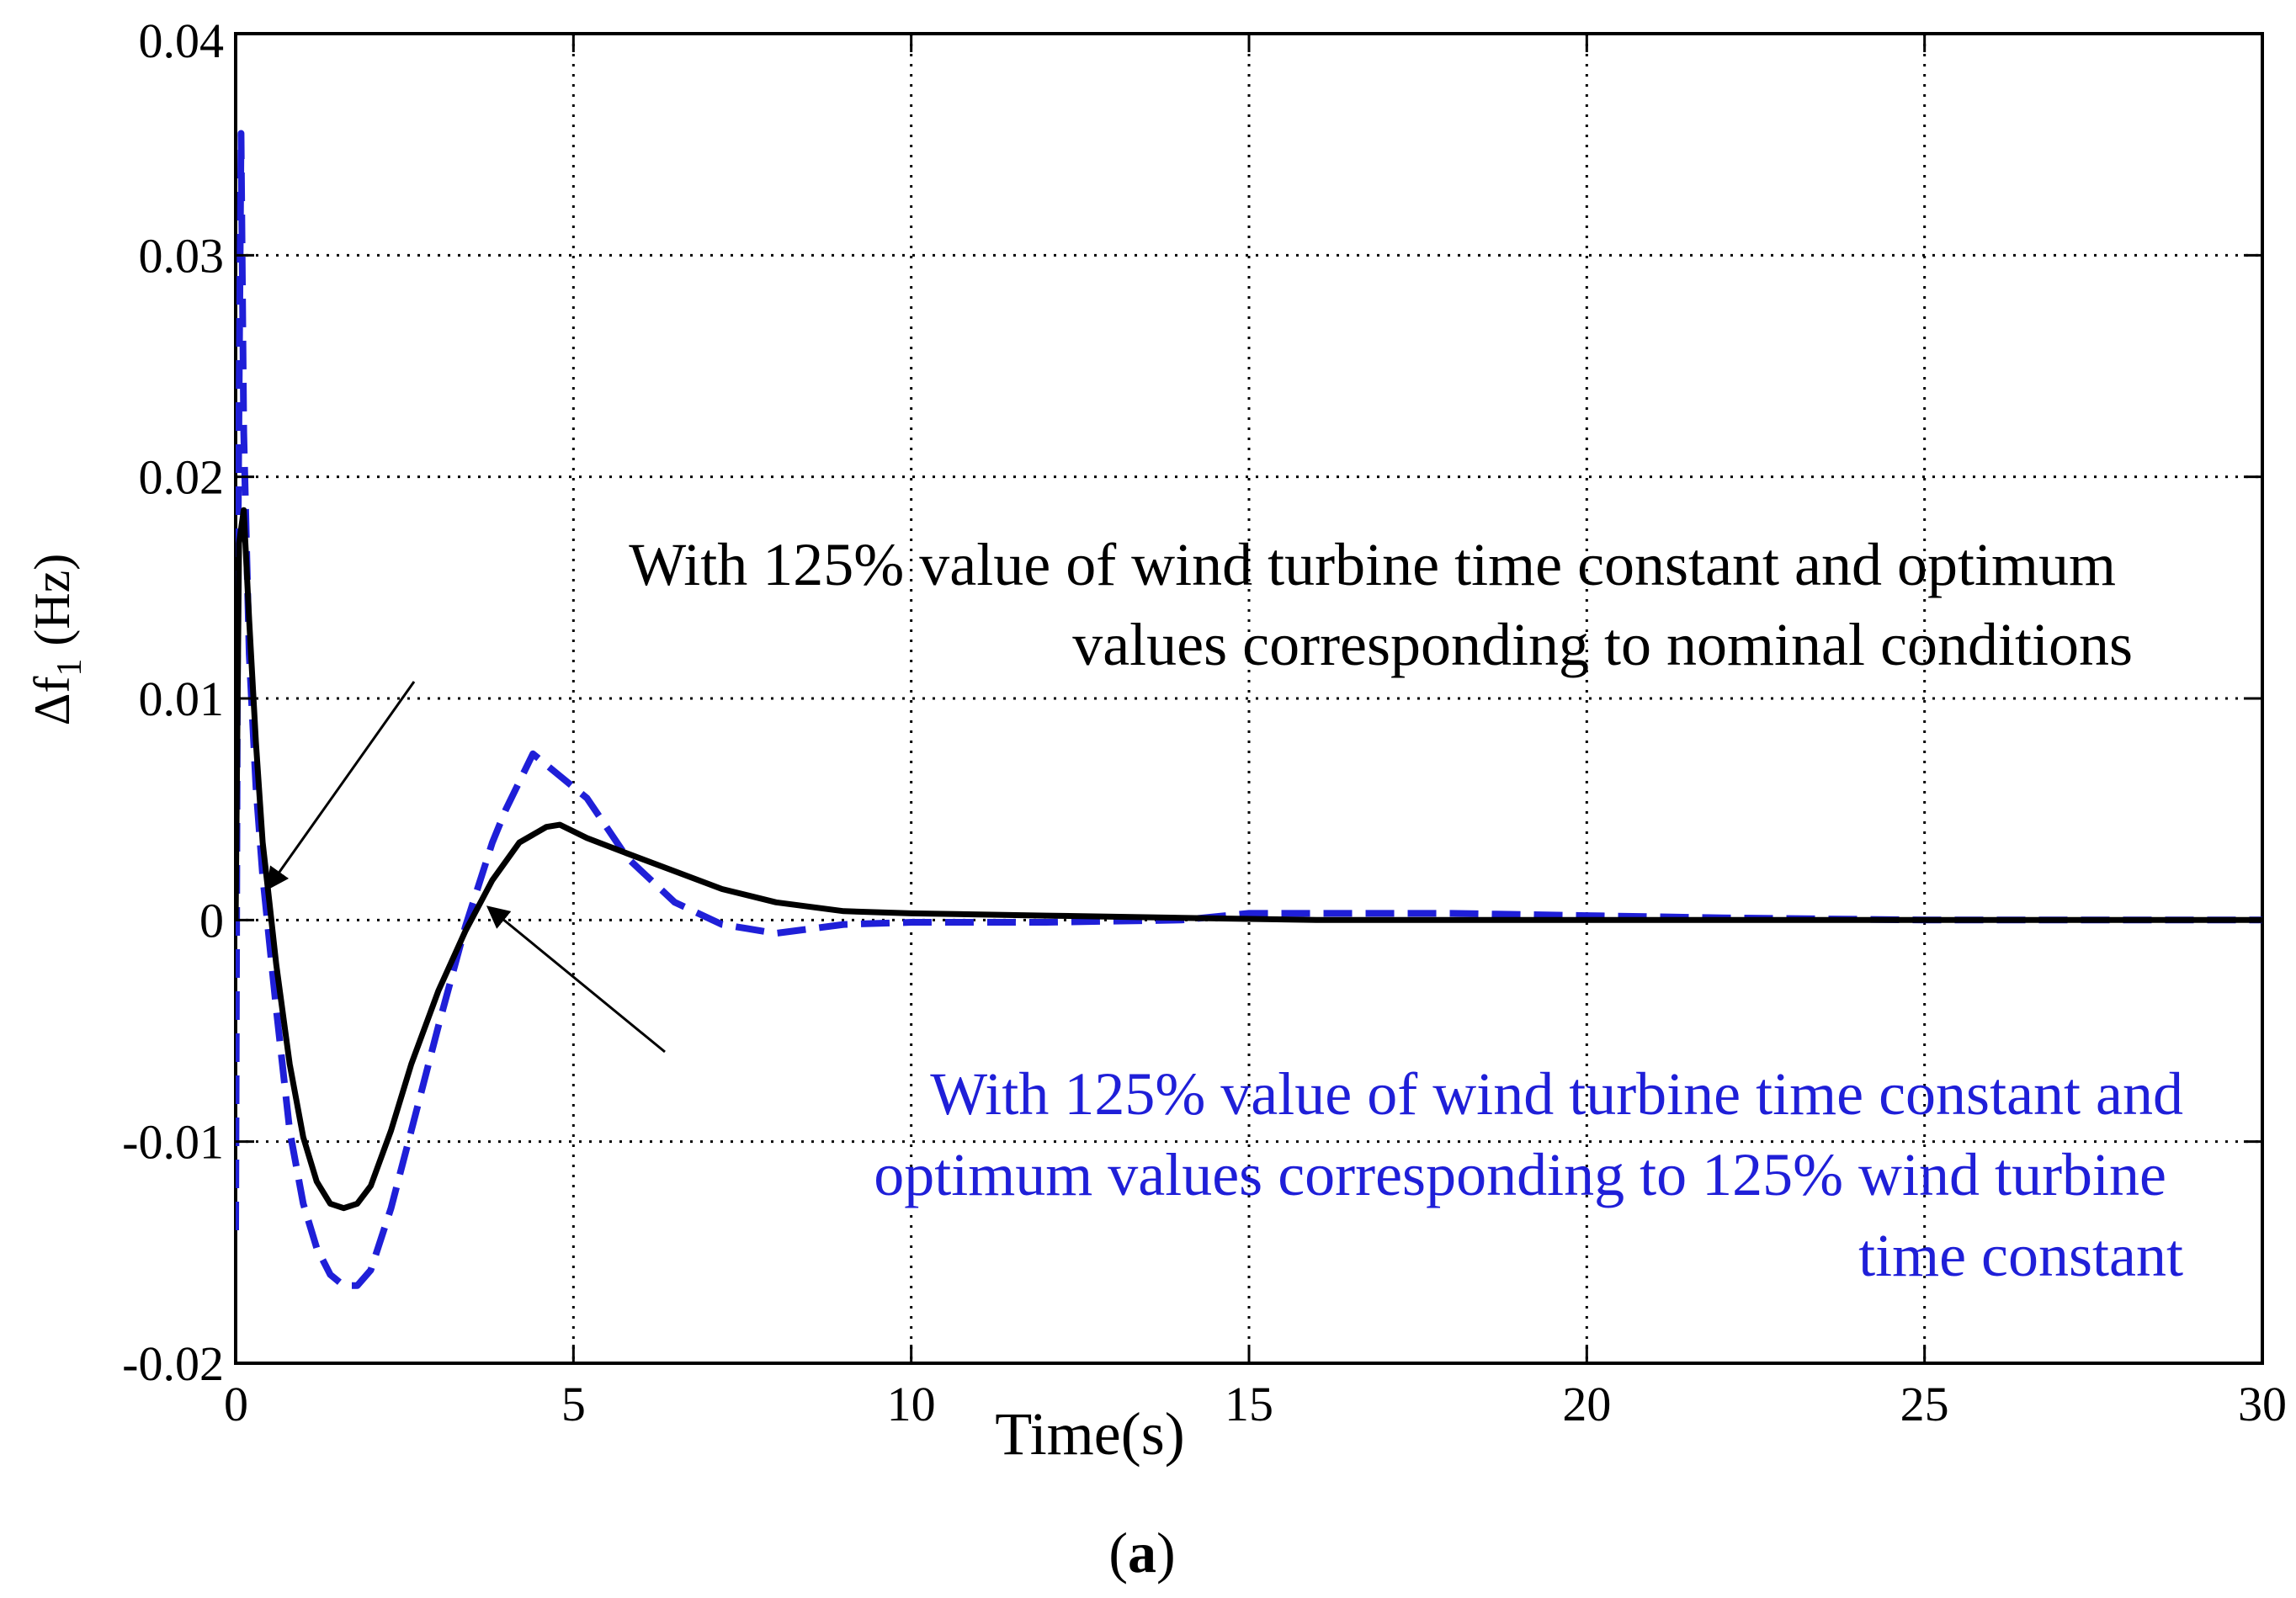 The width and height of the screenshot is (2296, 1598). I want to click on y-axis-label-symbol: Δf, so click(52, 701).